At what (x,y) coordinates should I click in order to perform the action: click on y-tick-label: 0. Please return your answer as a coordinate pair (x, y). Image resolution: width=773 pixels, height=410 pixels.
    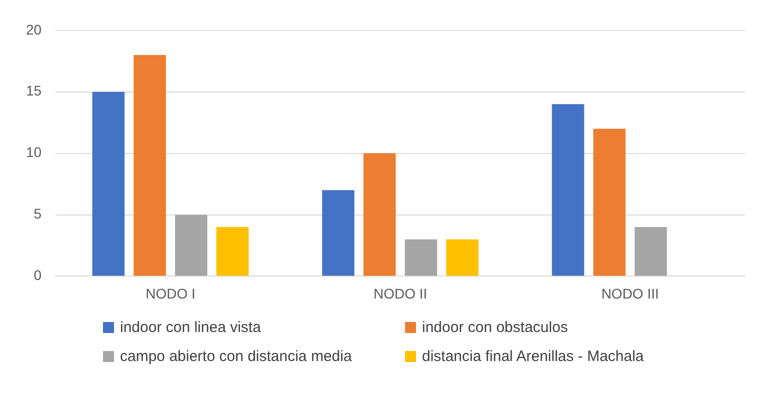
    Looking at the image, I should click on (38, 275).